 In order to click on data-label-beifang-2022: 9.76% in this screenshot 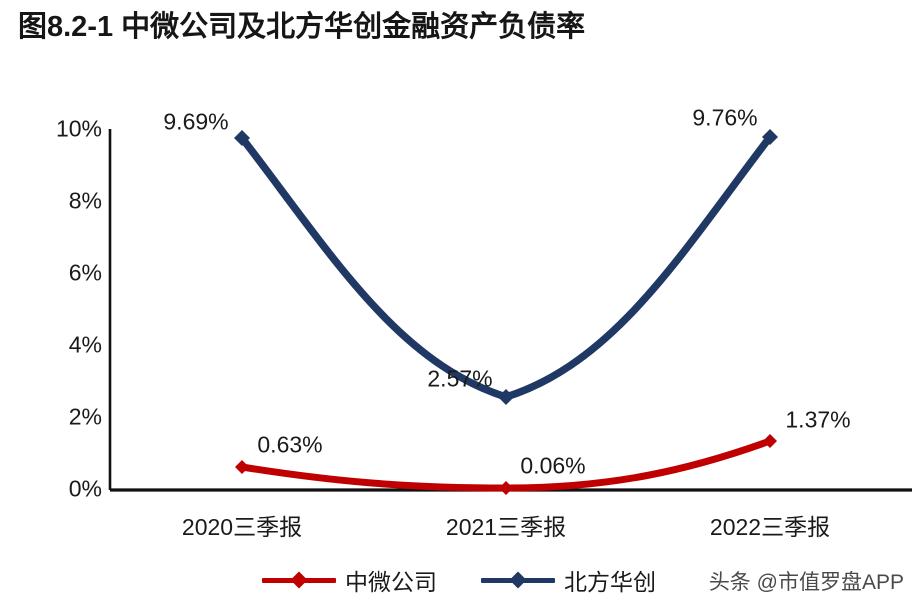, I will do `click(725, 117)`.